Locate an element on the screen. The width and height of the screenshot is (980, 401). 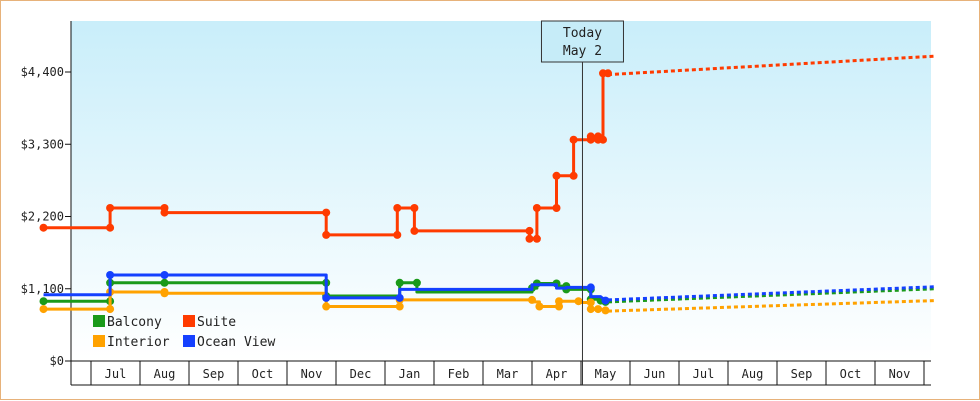
x-tick-label: Dec is located at coordinates (361, 374).